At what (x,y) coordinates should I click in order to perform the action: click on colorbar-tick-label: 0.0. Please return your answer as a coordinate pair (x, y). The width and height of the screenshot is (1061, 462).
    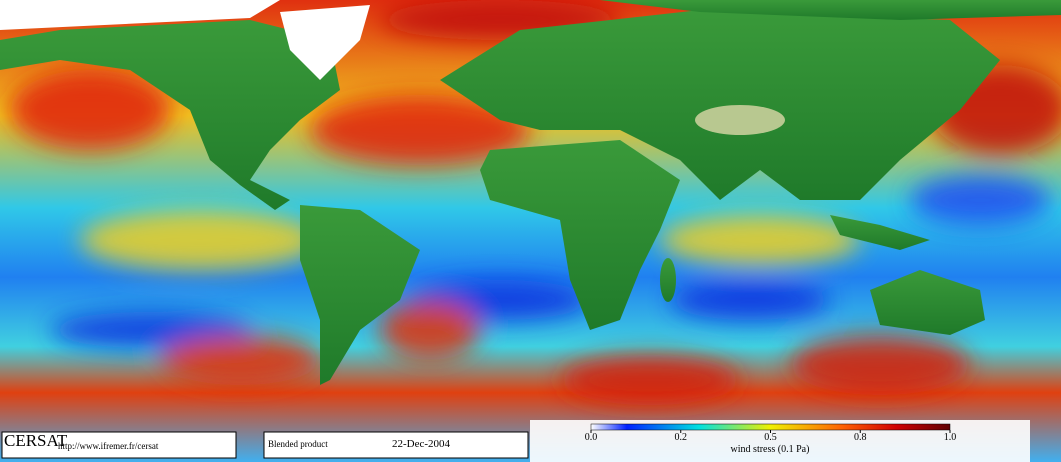
    Looking at the image, I should click on (591, 437).